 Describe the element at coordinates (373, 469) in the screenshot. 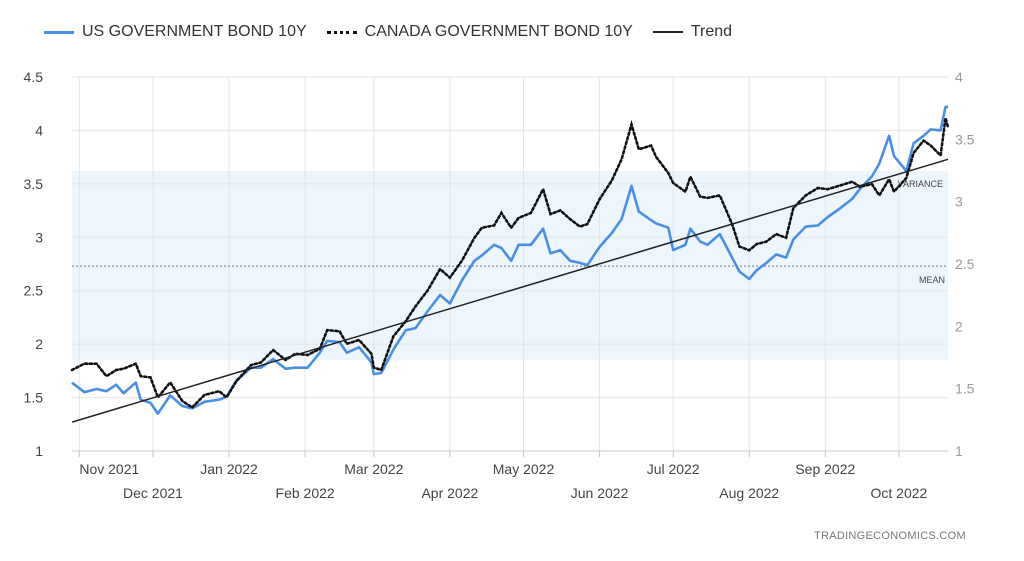

I see `x-tick-label: Mar 2022` at that location.